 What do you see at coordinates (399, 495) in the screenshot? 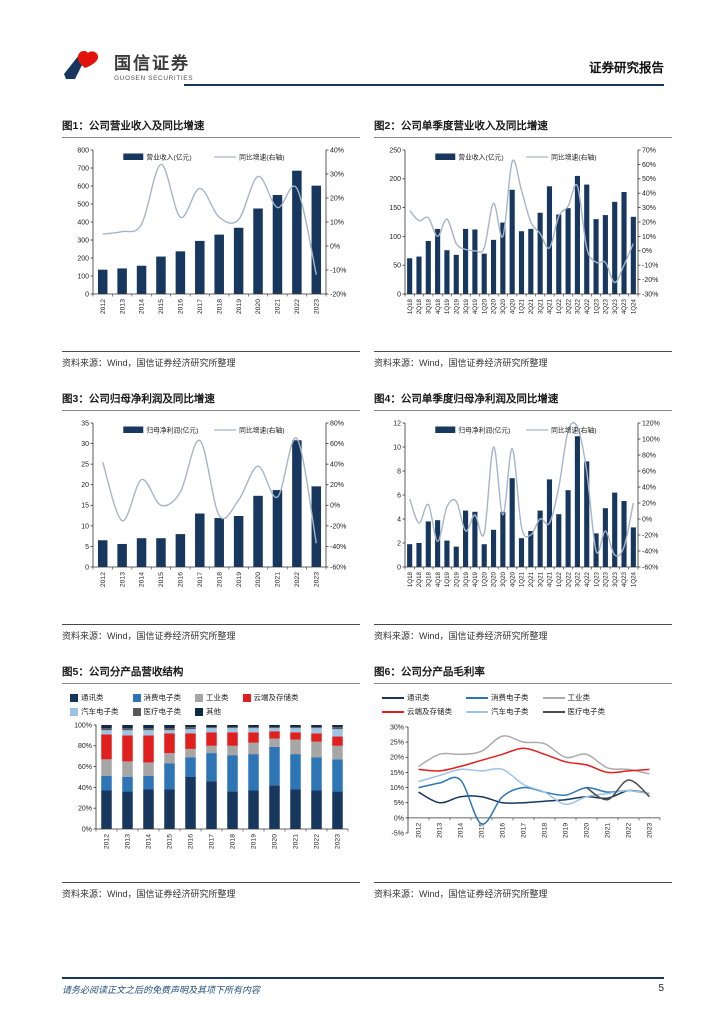
I see `svg-text: 6` at bounding box center [399, 495].